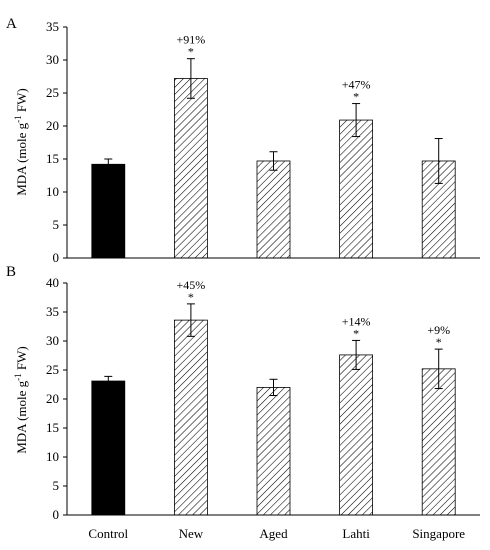  I want to click on category-label: Lahti, so click(356, 533).